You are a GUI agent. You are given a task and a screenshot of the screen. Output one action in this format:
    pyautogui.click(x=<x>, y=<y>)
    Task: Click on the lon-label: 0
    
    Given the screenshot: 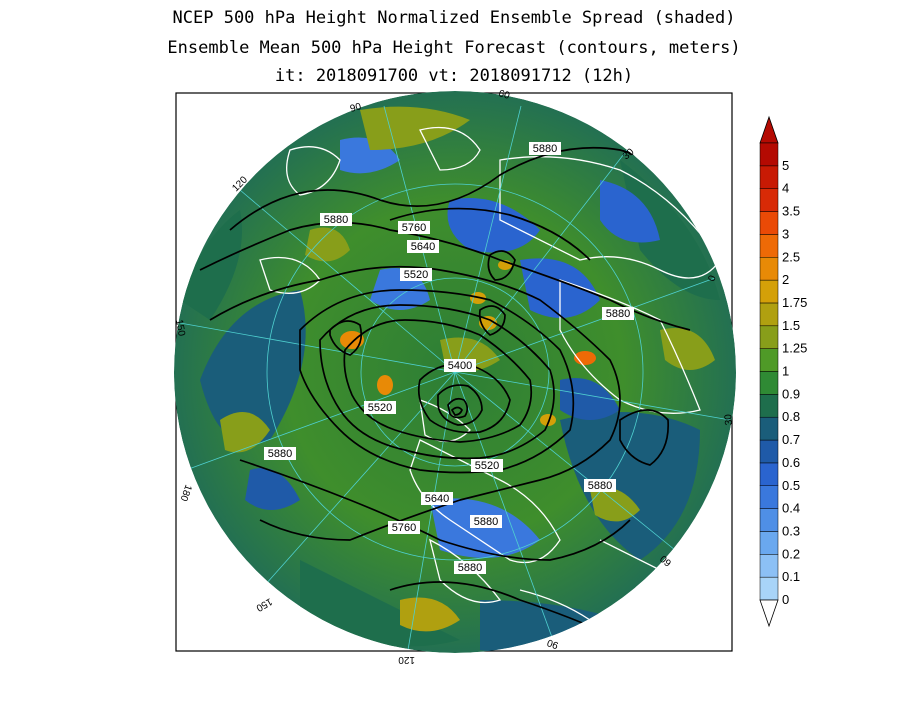 What is the action you would take?
    pyautogui.click(x=712, y=278)
    